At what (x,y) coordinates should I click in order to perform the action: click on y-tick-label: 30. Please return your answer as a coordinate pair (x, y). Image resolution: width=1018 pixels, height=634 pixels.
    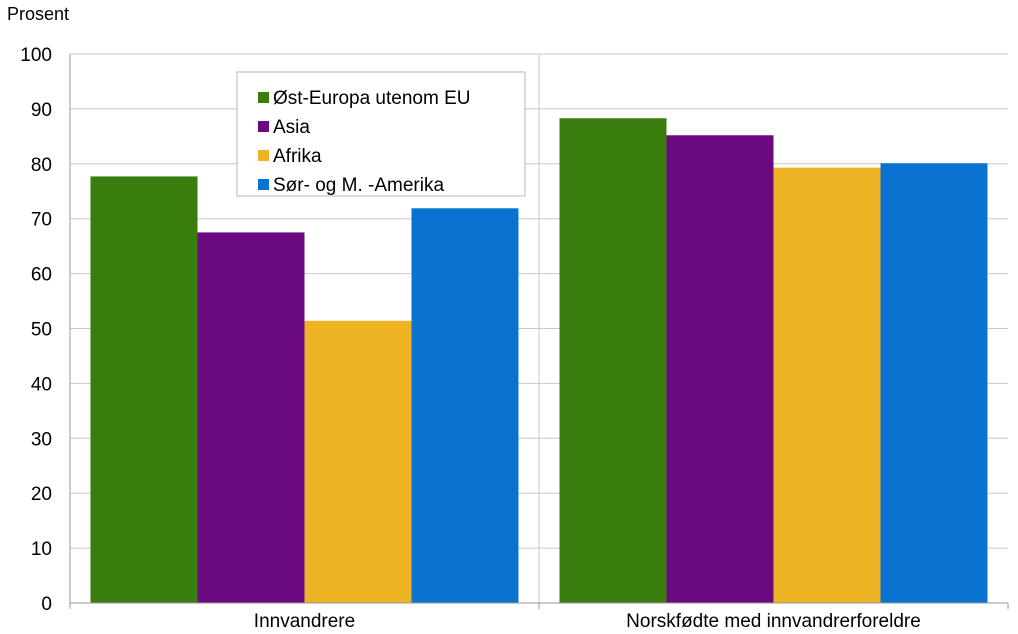
    Looking at the image, I should click on (41, 439).